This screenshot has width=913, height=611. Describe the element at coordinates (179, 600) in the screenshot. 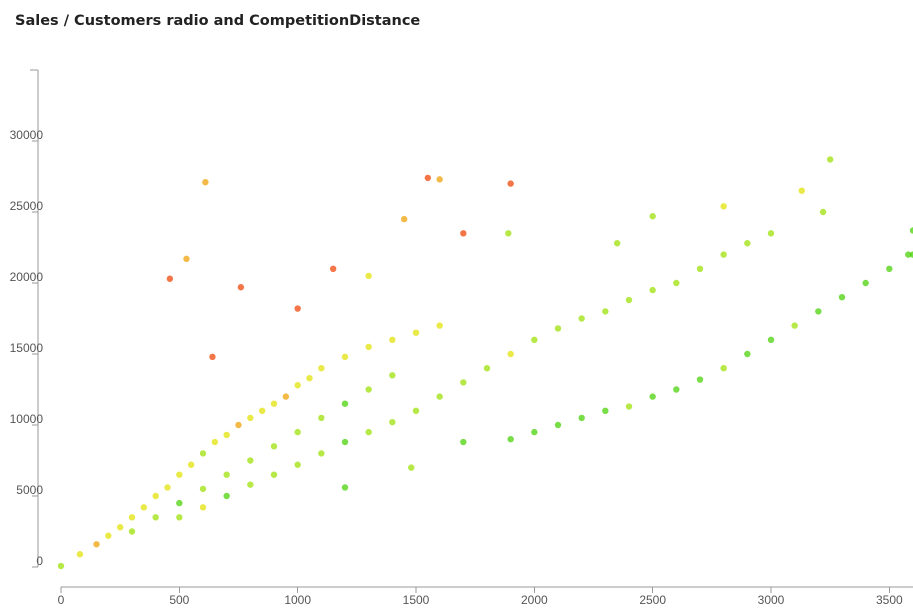

I see `x-tick-label: 500` at that location.